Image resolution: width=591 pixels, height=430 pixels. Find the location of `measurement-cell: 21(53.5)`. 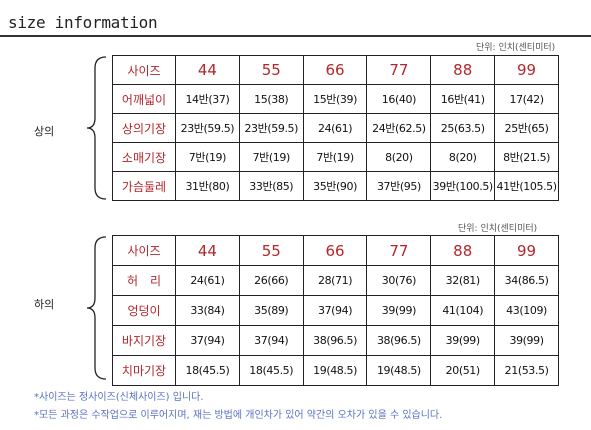

measurement-cell: 21(53.5) is located at coordinates (526, 370).